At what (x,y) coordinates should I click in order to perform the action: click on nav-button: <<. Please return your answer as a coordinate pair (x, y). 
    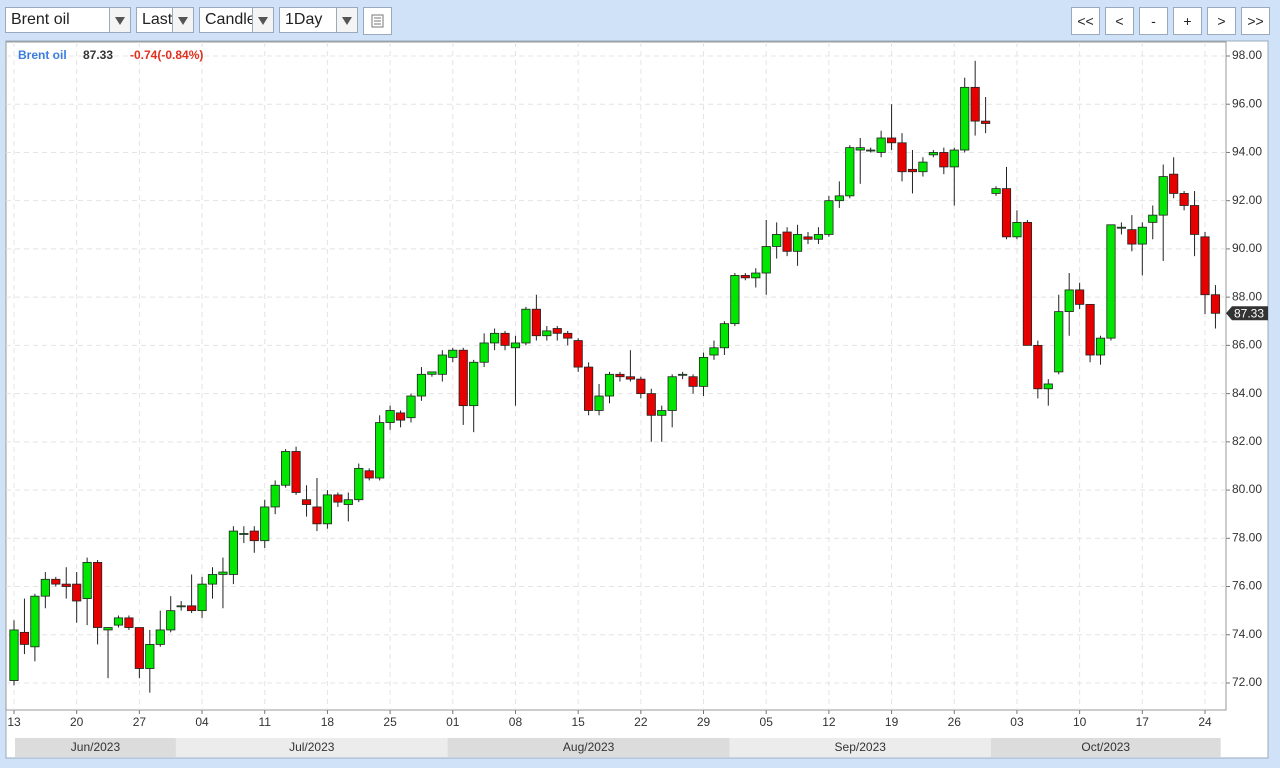
    Looking at the image, I should click on (1085, 21).